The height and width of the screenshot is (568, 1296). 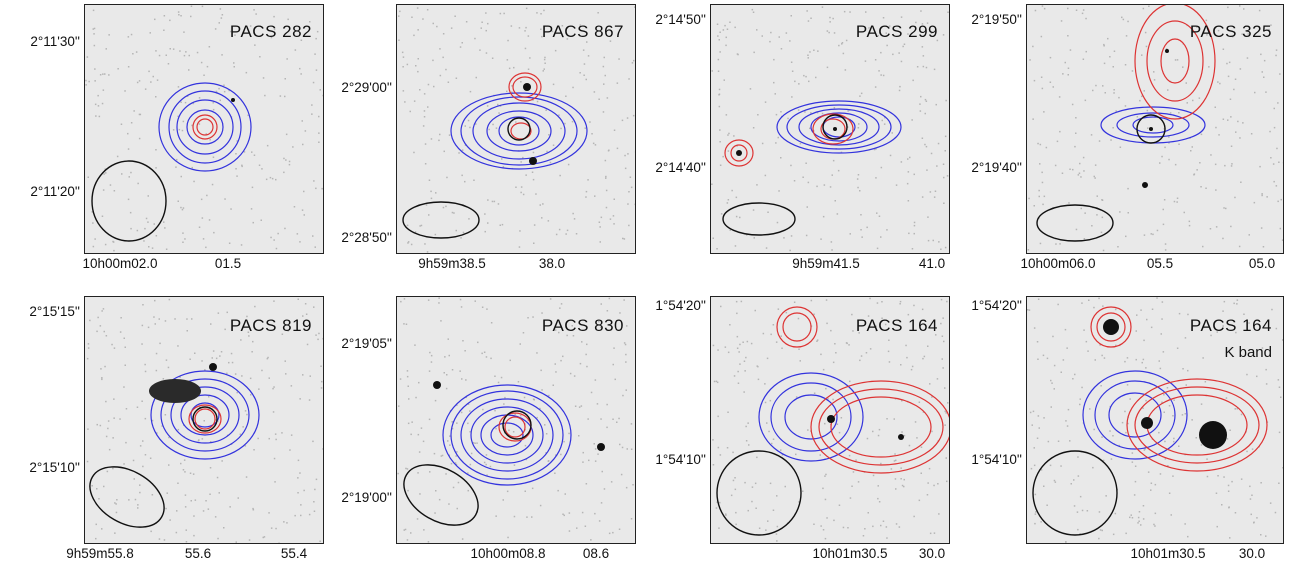 I want to click on position-circle, so click(x=1151, y=129).